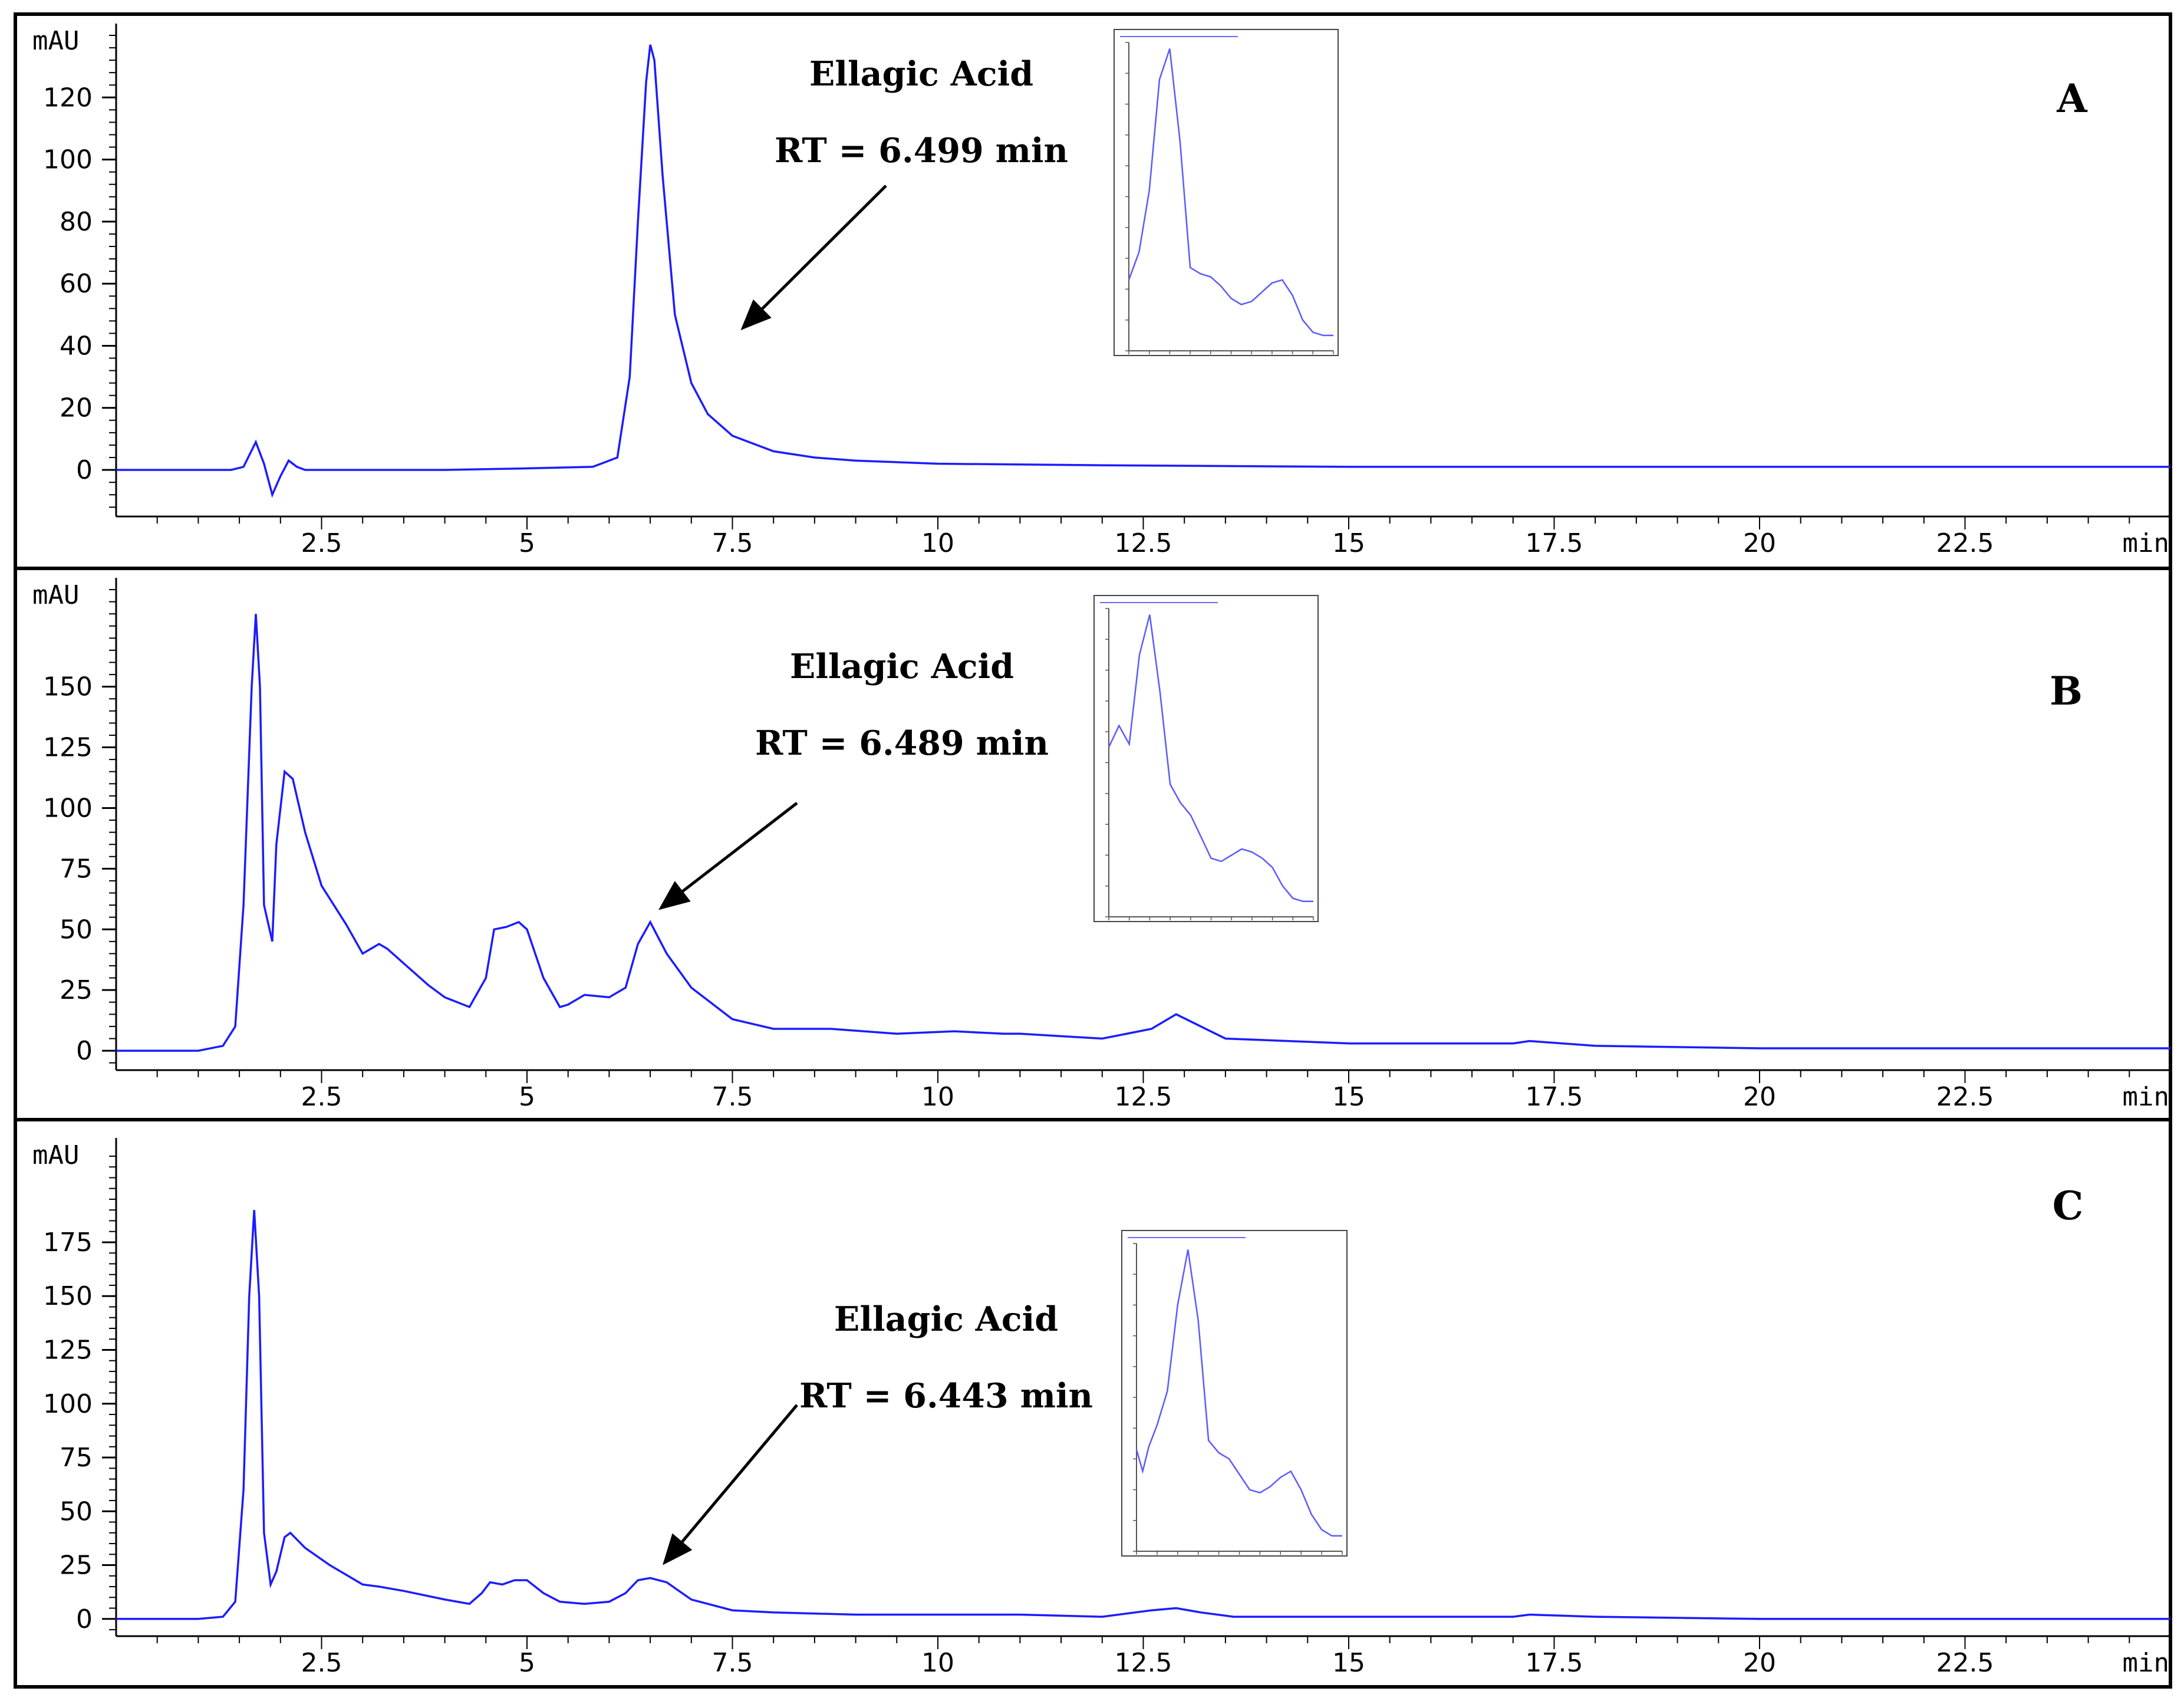  Describe the element at coordinates (1759, 543) in the screenshot. I see `panel-a-x-tick-label: 20` at that location.